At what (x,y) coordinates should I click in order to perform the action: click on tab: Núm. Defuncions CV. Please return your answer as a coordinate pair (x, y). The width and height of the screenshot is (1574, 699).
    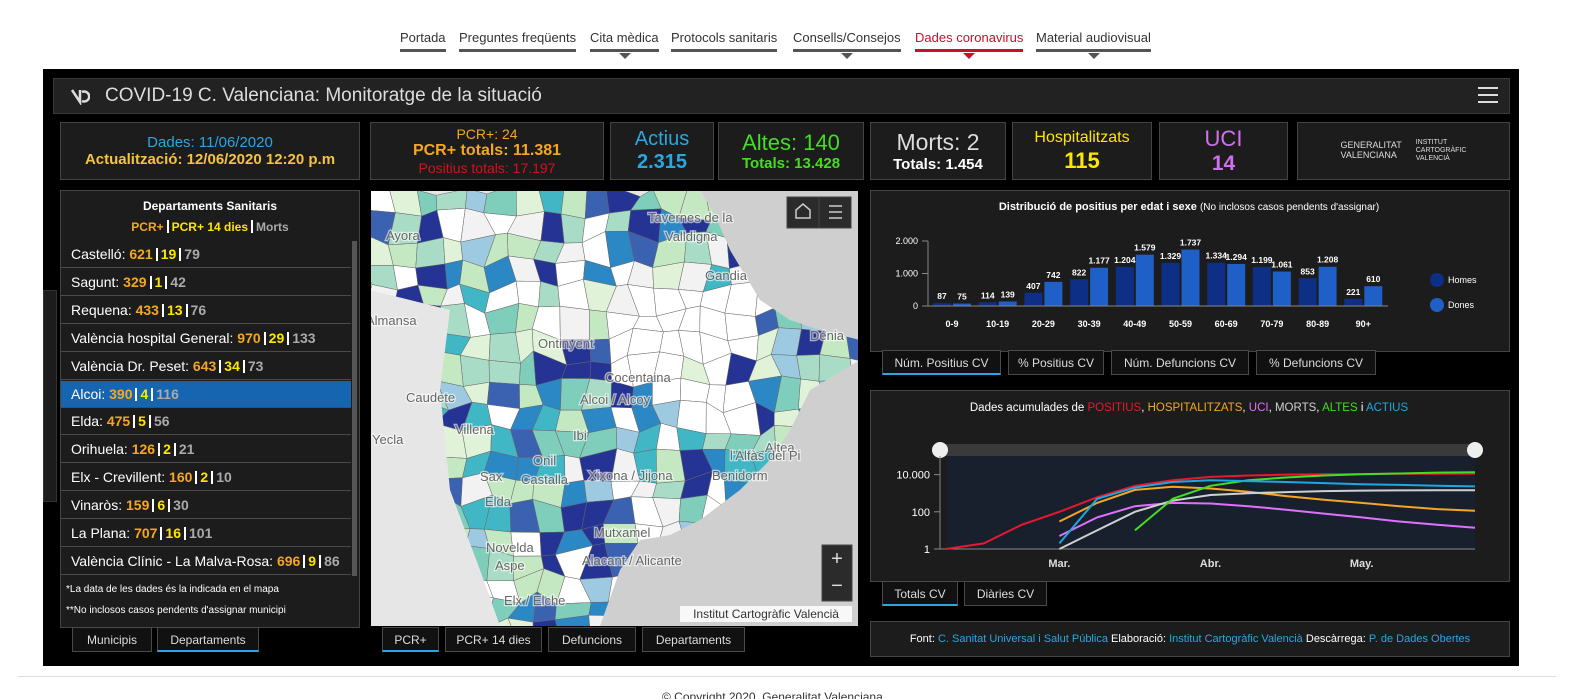
    Looking at the image, I should click on (1180, 362).